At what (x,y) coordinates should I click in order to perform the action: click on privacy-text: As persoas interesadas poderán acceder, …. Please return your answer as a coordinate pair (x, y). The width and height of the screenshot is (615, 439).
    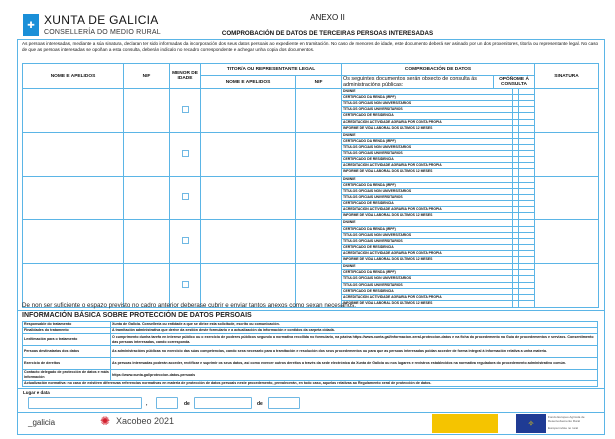
    Looking at the image, I should click on (354, 363).